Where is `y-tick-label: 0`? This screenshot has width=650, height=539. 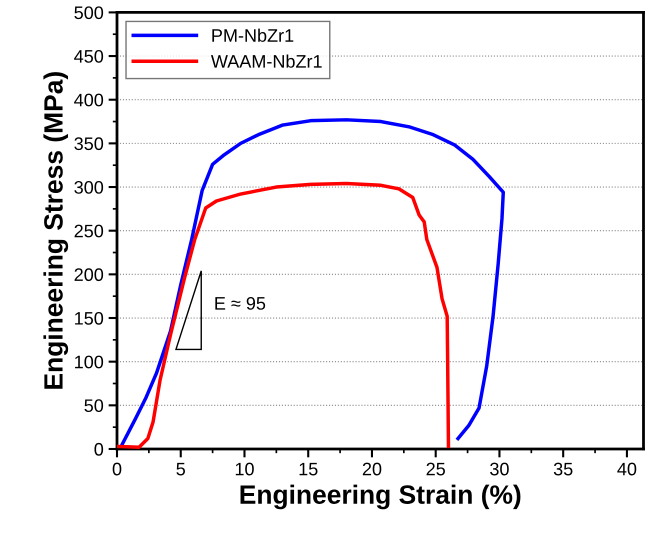 y-tick-label: 0 is located at coordinates (99, 449).